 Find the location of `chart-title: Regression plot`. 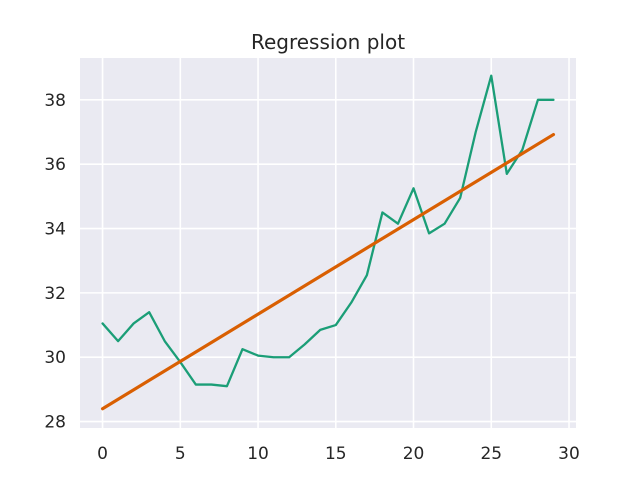

chart-title: Regression plot is located at coordinates (328, 42).